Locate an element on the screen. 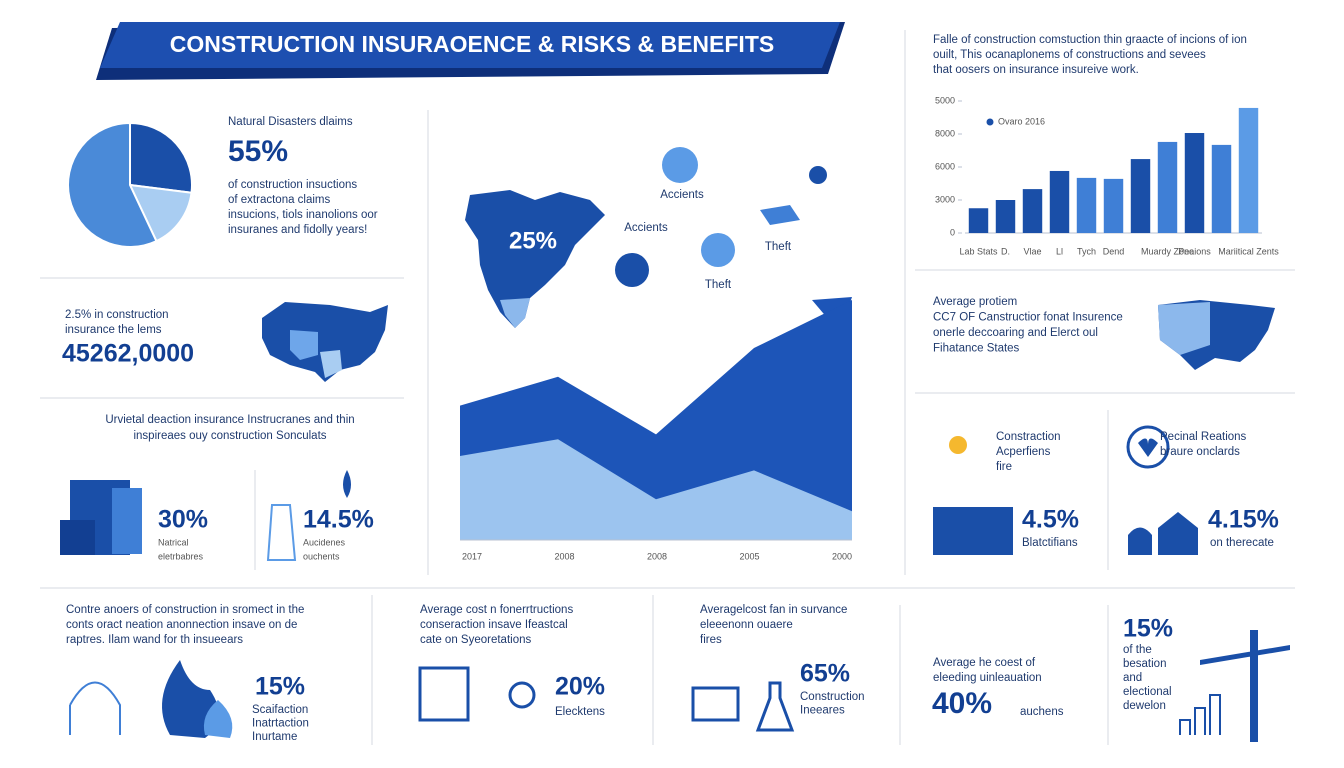  house-icon is located at coordinates (1163, 533).